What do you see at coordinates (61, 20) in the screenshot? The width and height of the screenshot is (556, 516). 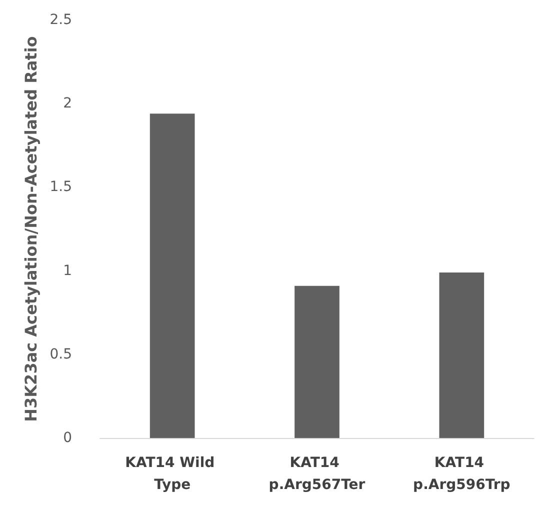 I see `y-tick-label: 2.5` at bounding box center [61, 20].